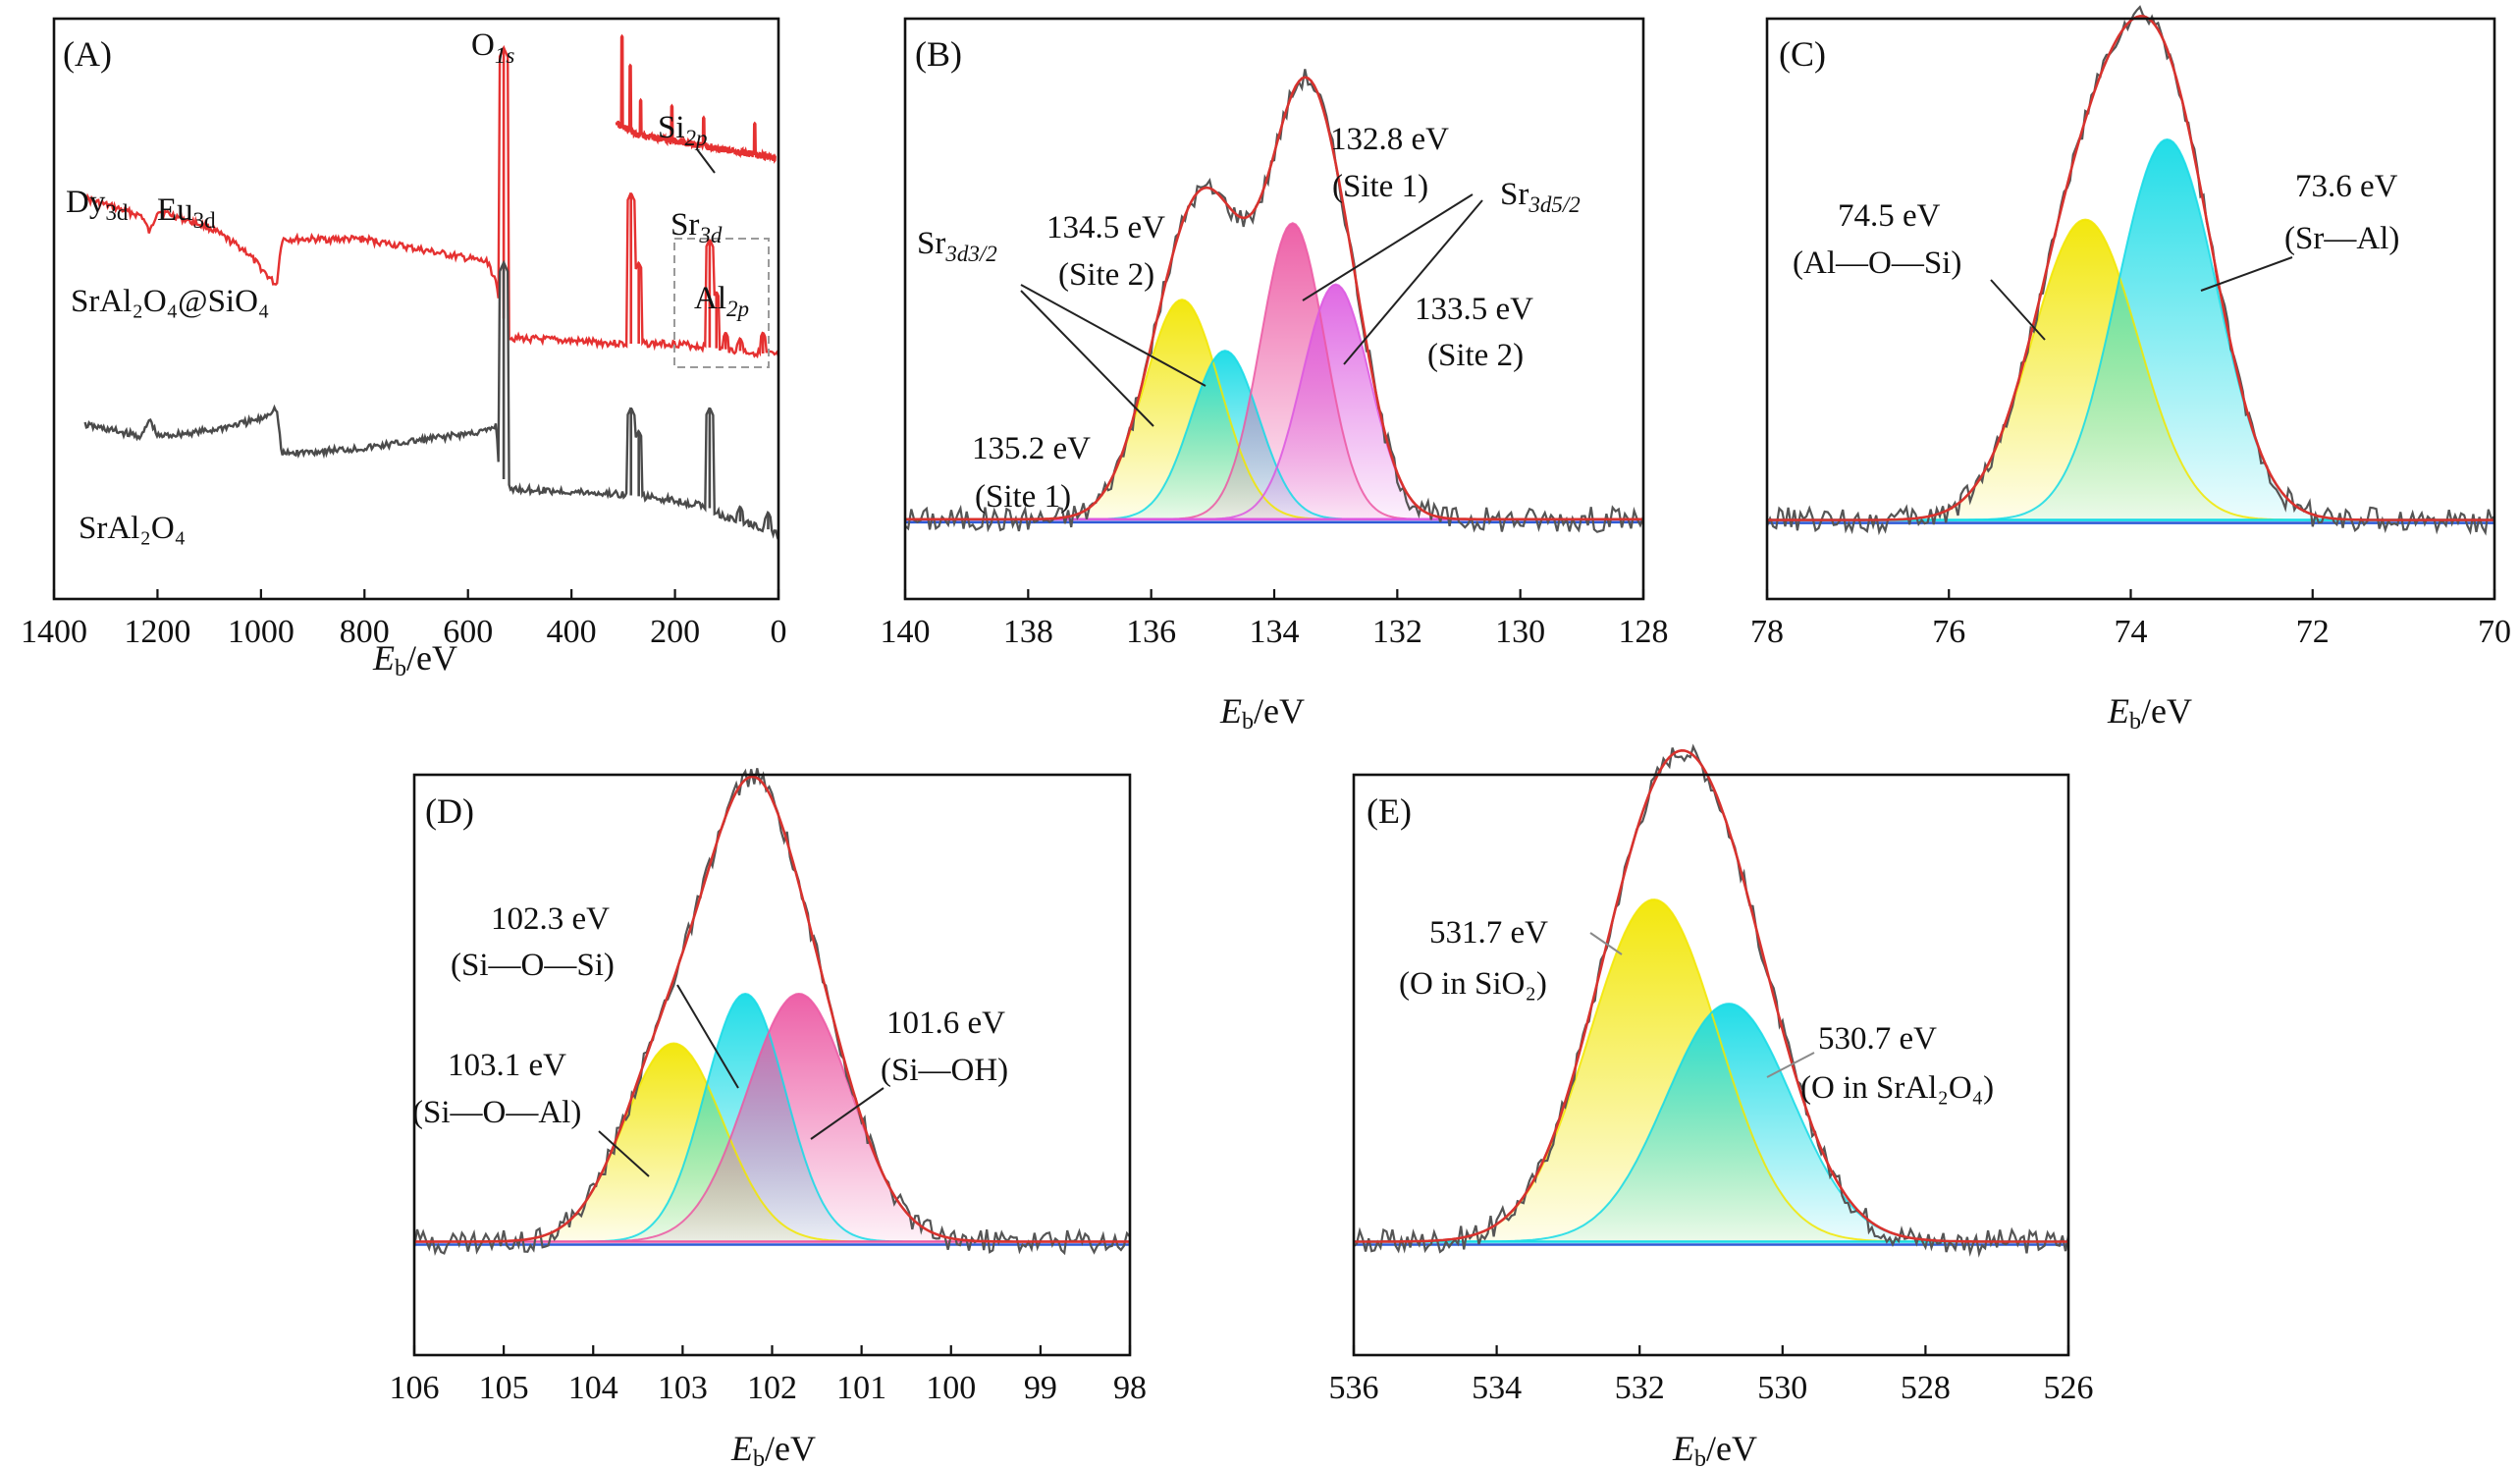 This screenshot has width=2520, height=1469. I want to click on x-tick-label: 100, so click(951, 1388).